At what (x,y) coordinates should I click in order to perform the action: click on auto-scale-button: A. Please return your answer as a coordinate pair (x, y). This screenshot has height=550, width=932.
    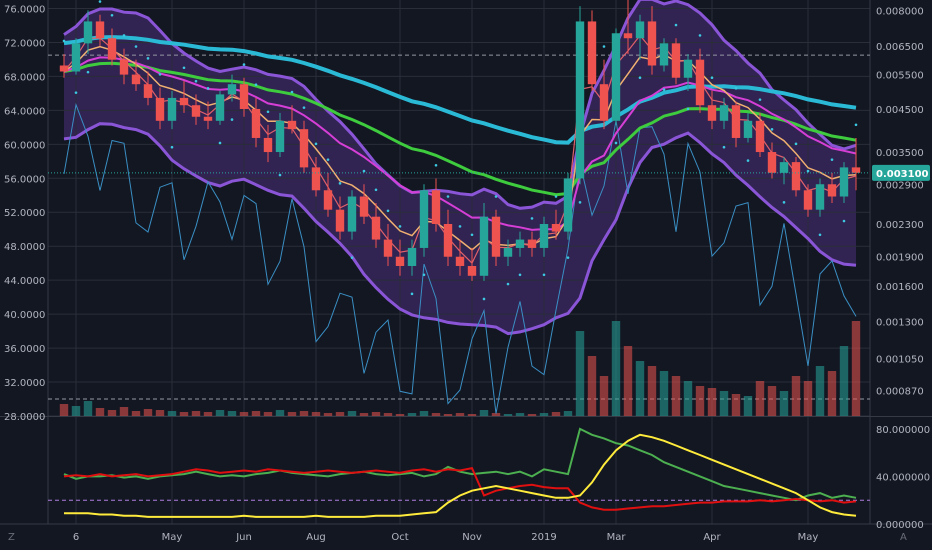
    Looking at the image, I should click on (903, 537).